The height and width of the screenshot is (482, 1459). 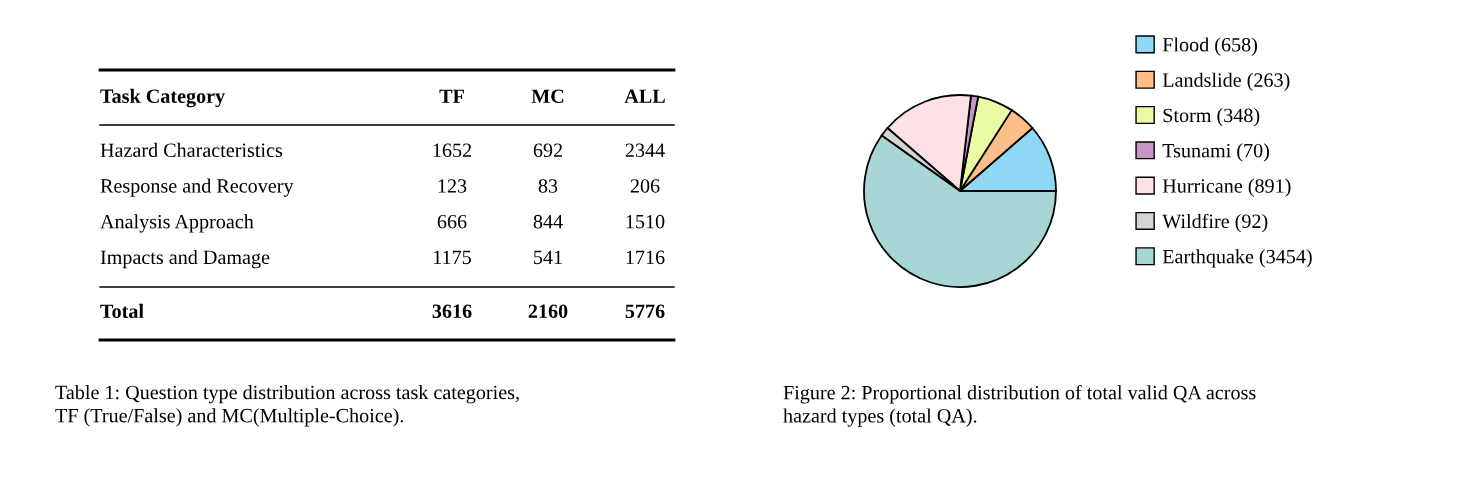 What do you see at coordinates (1226, 81) in the screenshot?
I see `legend-label: Landslide (263)` at bounding box center [1226, 81].